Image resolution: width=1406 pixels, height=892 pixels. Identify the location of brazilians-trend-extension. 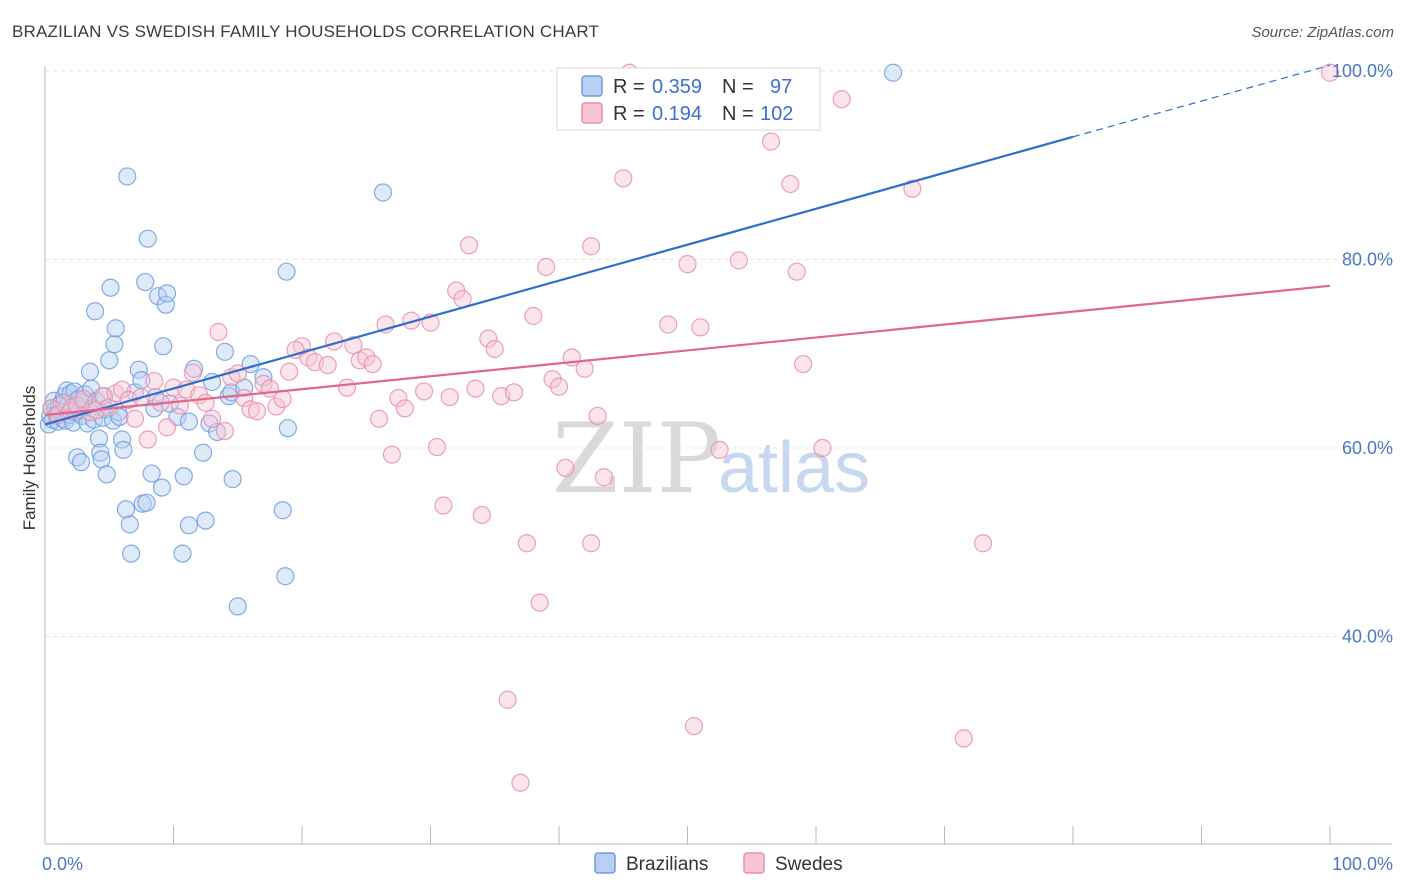
(1201, 101).